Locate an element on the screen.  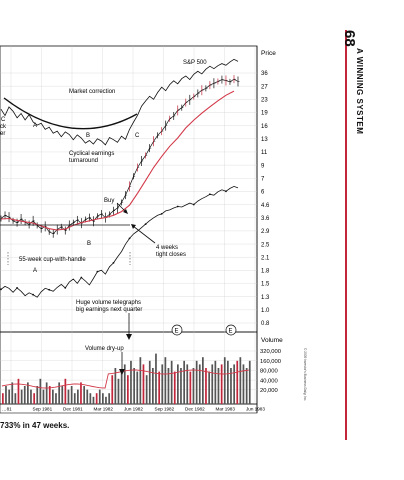
x-tick-label: Dec 1982 is located at coordinates (195, 409).